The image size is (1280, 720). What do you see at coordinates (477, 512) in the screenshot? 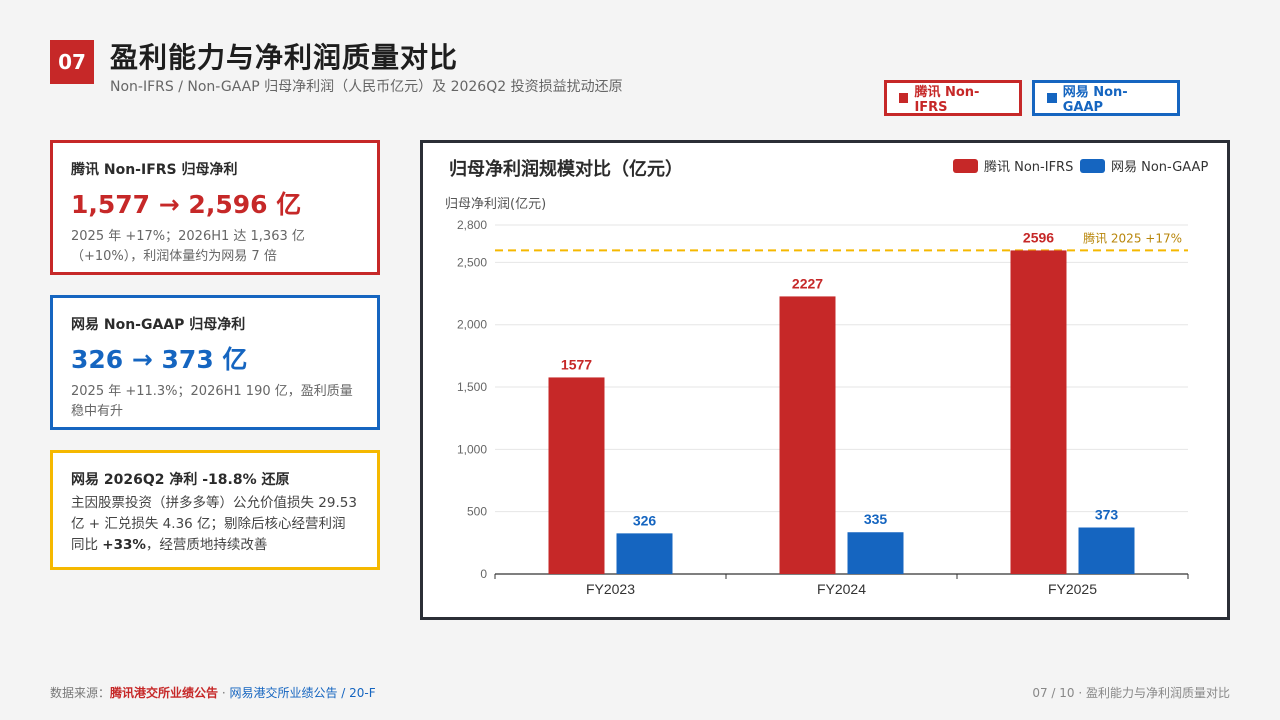
I see `y-tick-label: 500` at bounding box center [477, 512].